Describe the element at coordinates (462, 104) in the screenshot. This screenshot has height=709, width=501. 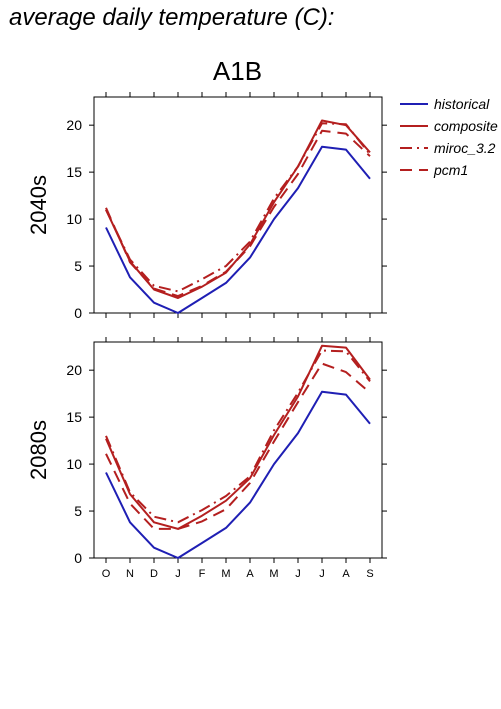
I see `legend-label: historical` at that location.